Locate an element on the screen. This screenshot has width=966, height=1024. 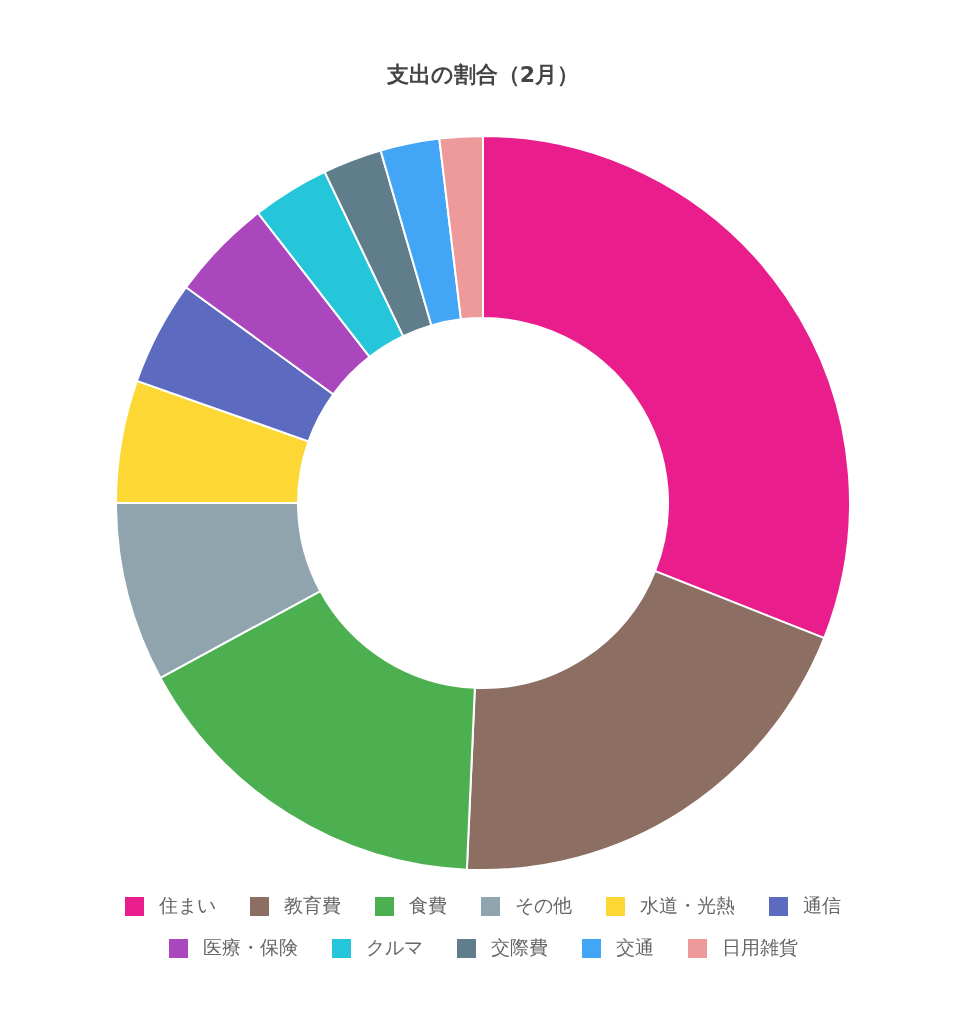
legend-label: 日用雑貨 is located at coordinates (759, 947).